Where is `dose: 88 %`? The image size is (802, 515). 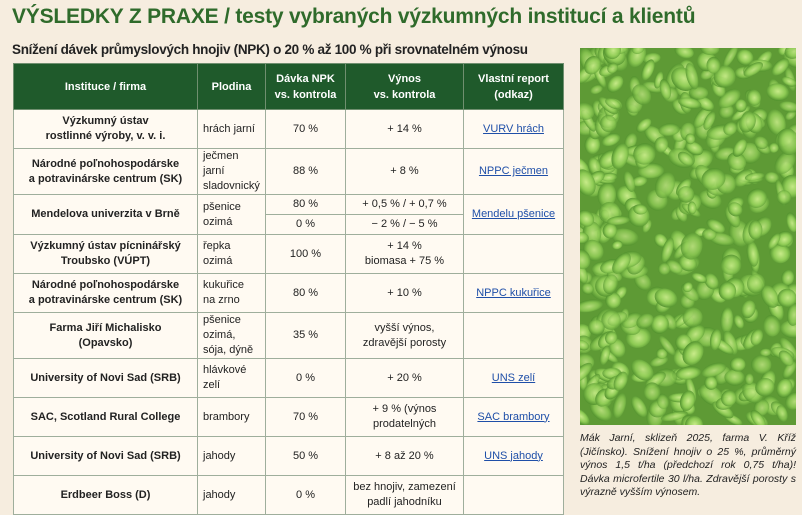 dose: 88 % is located at coordinates (305, 171).